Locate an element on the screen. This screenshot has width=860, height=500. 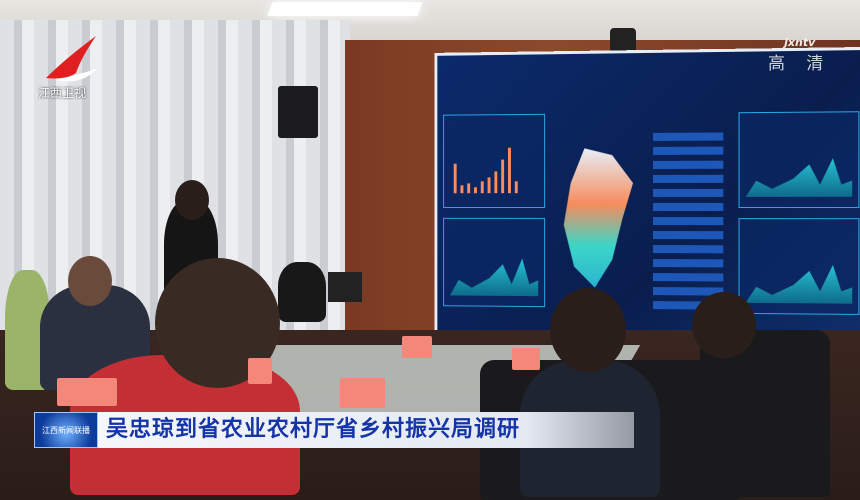
attendee-head is located at coordinates (90, 281).